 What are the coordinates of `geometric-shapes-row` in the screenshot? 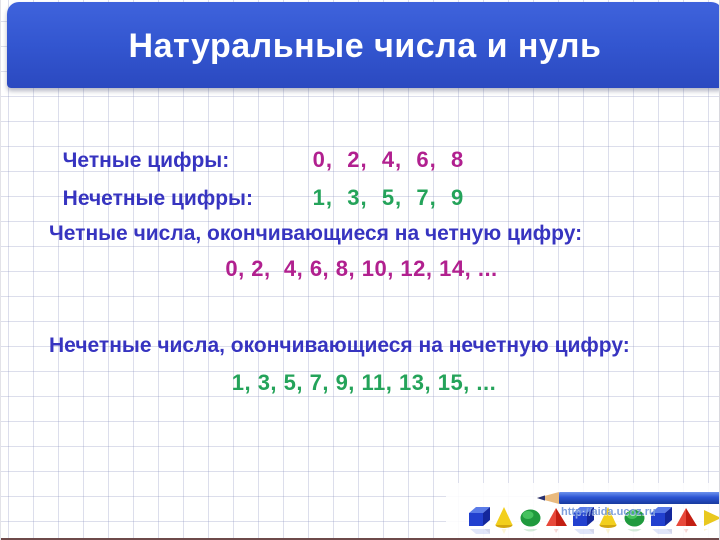 It's located at (592, 516).